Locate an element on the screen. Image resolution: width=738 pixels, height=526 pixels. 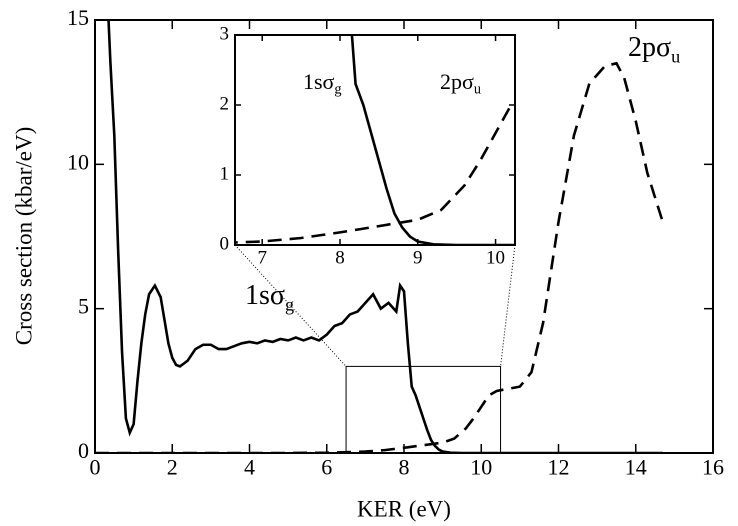
x-tick-label: 0 is located at coordinates (95, 467).